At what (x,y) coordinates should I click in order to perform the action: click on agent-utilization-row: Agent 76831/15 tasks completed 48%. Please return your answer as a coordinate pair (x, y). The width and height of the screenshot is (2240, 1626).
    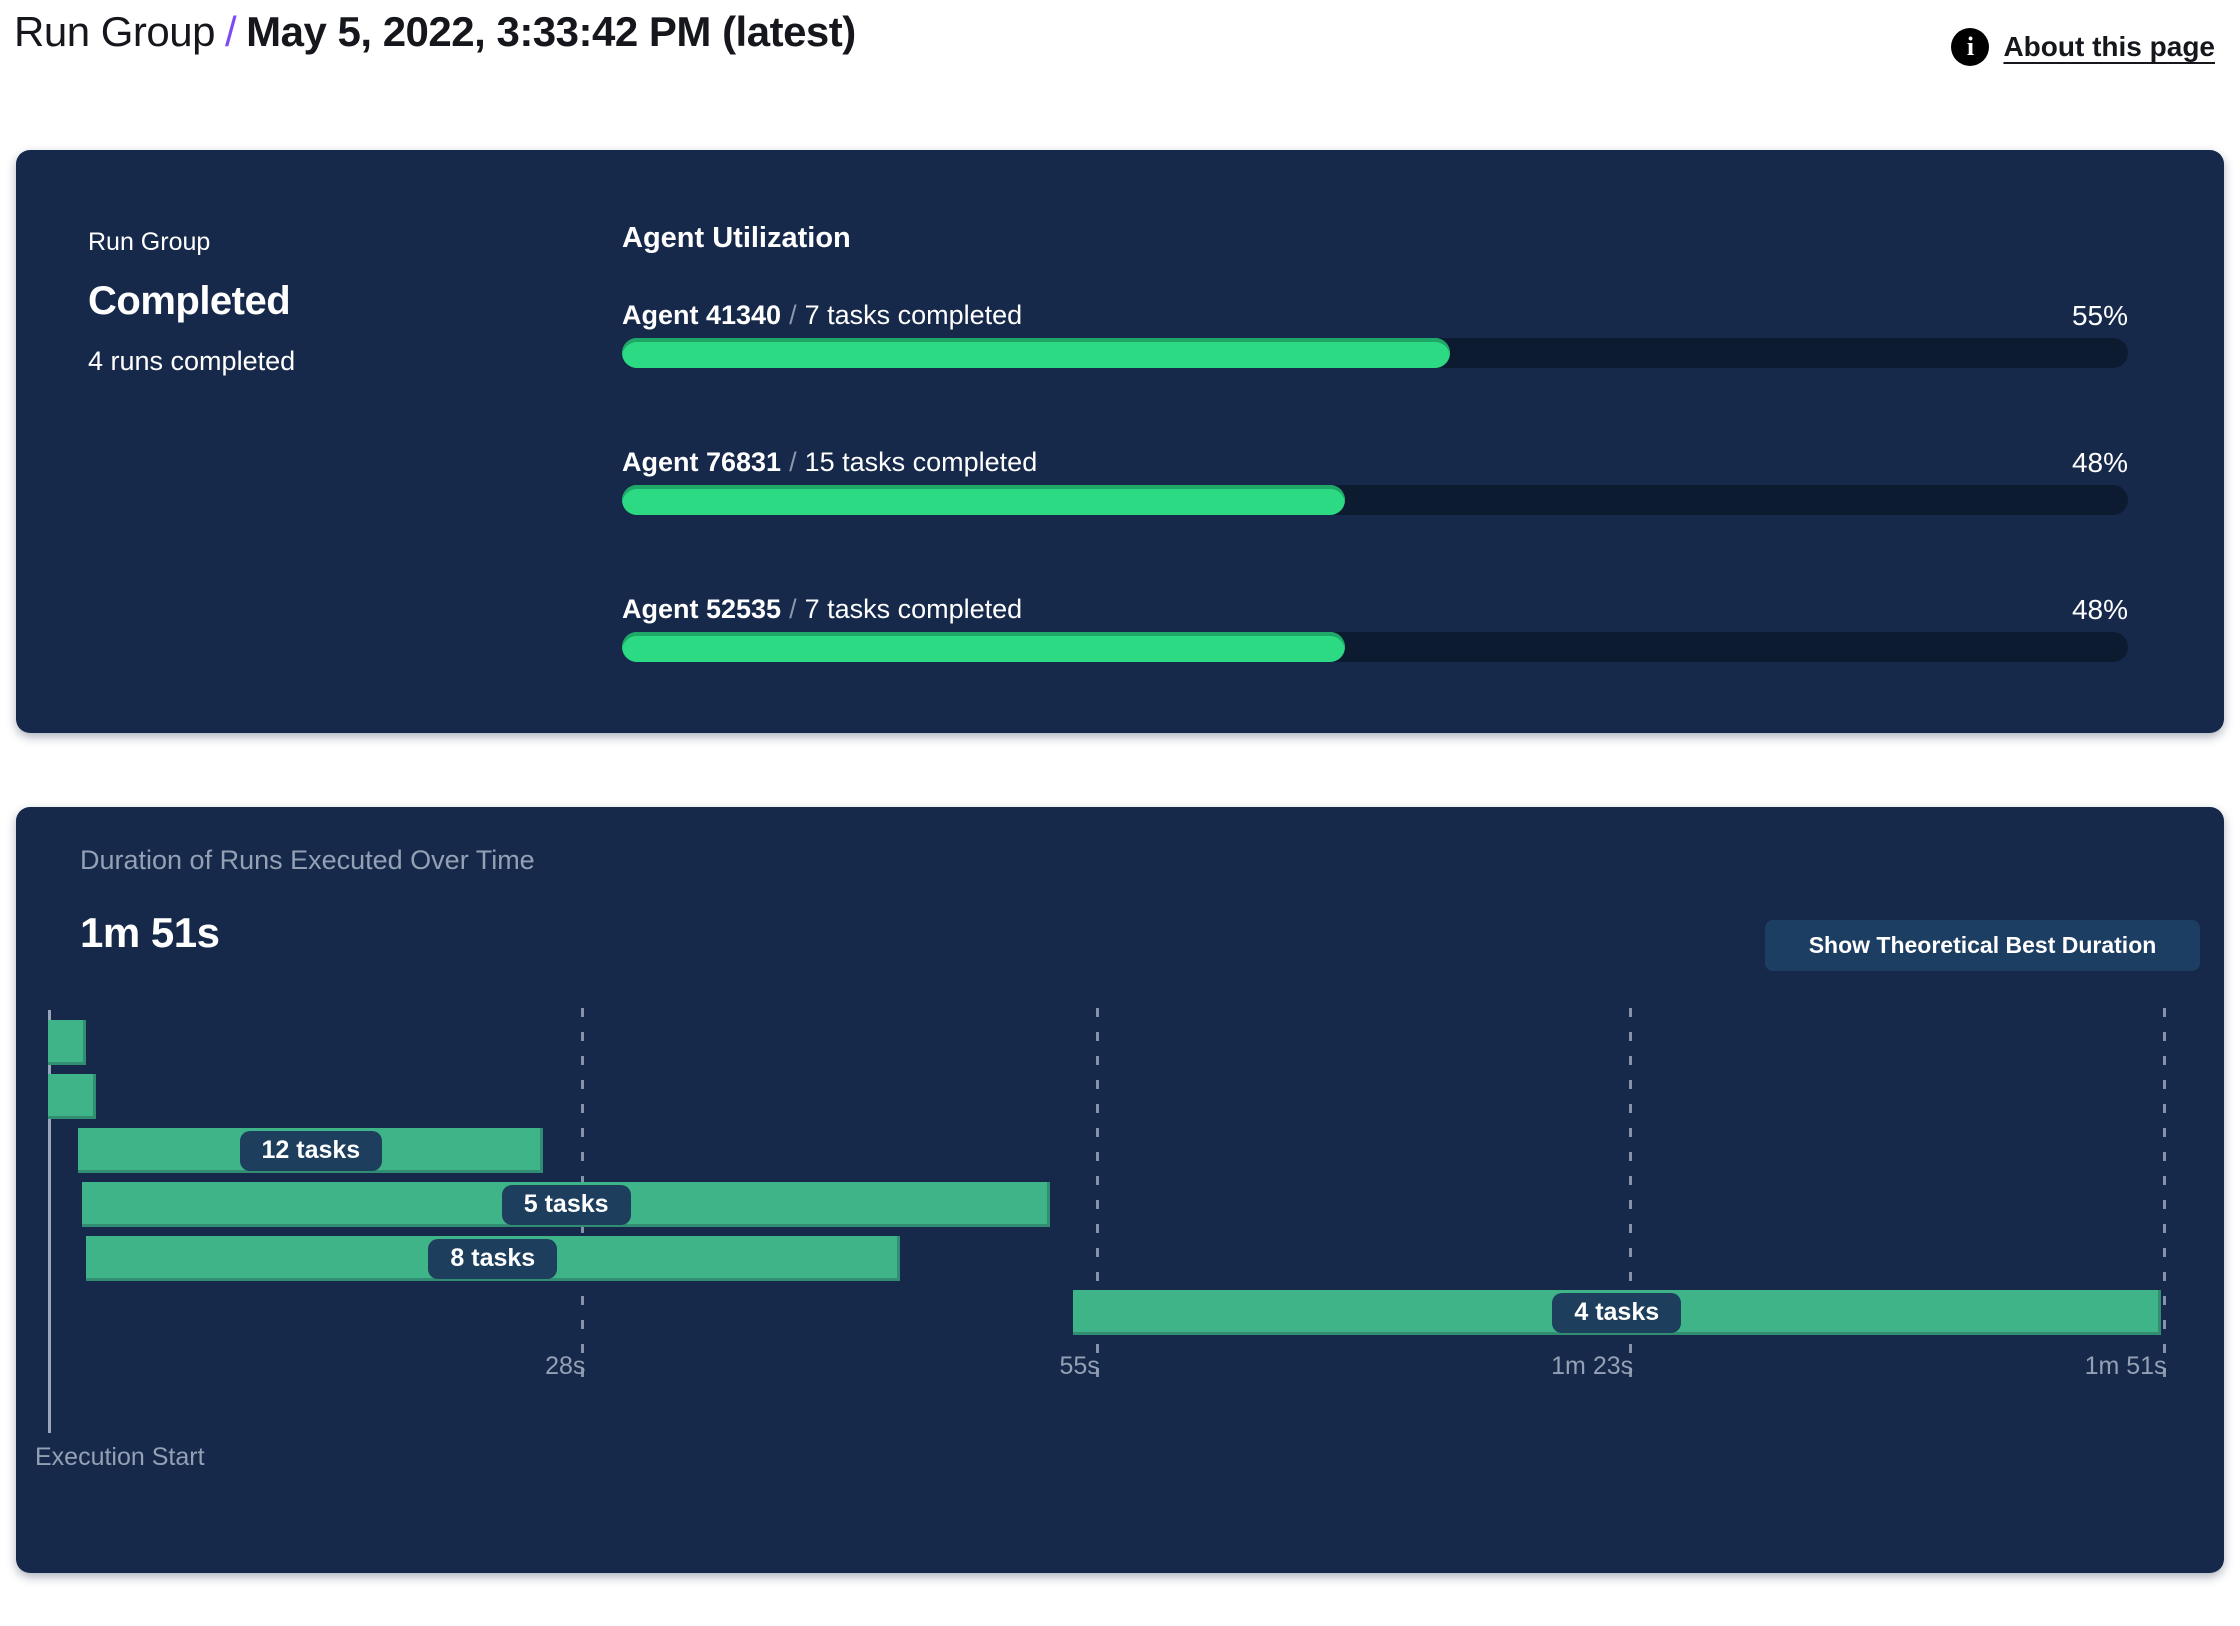
    Looking at the image, I should click on (1375, 497).